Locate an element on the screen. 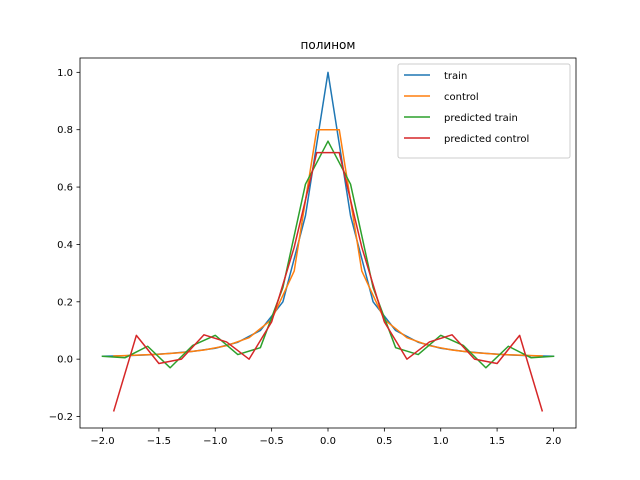 Image resolution: width=640 pixels, height=480 pixels. y-tick-label: −0.2 is located at coordinates (61, 417).